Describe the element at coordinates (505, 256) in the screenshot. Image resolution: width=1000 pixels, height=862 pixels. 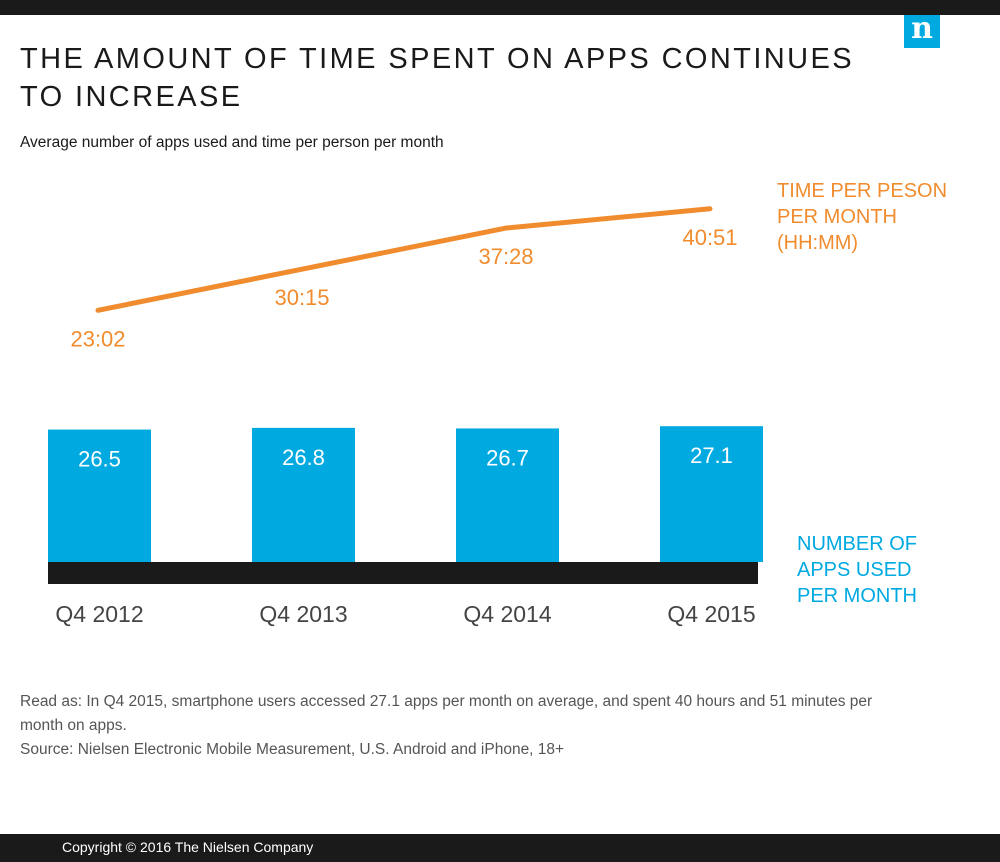
I see `time-value-label: 37:28` at that location.